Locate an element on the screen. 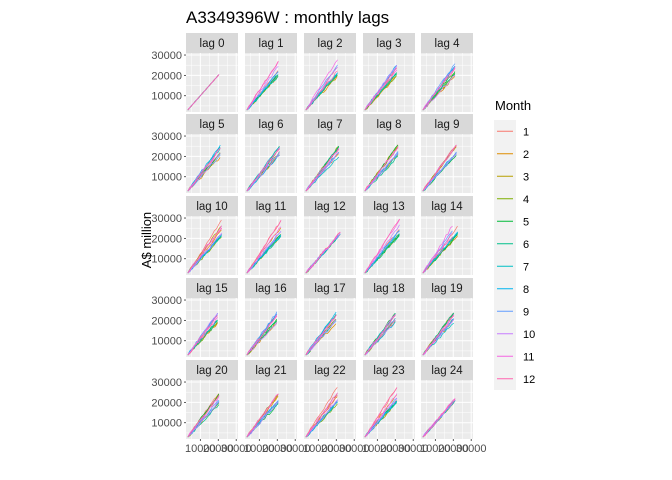  facet-panel: lag 9 is located at coordinates (447, 153).